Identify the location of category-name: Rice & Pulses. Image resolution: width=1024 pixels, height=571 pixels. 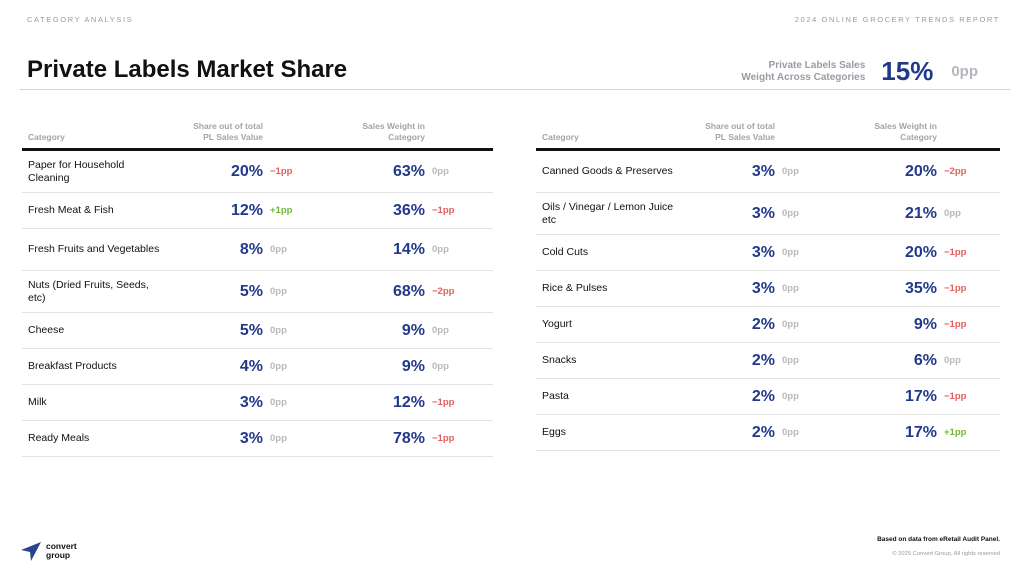
(575, 288).